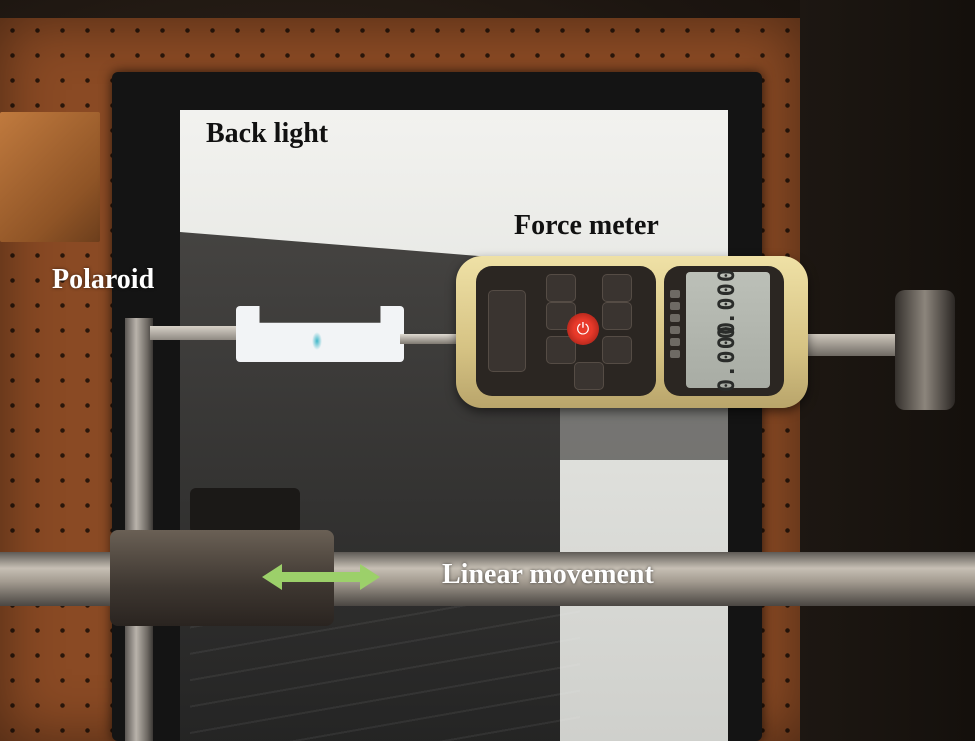 The width and height of the screenshot is (975, 741). What do you see at coordinates (431, 339) in the screenshot?
I see `meter-hook` at bounding box center [431, 339].